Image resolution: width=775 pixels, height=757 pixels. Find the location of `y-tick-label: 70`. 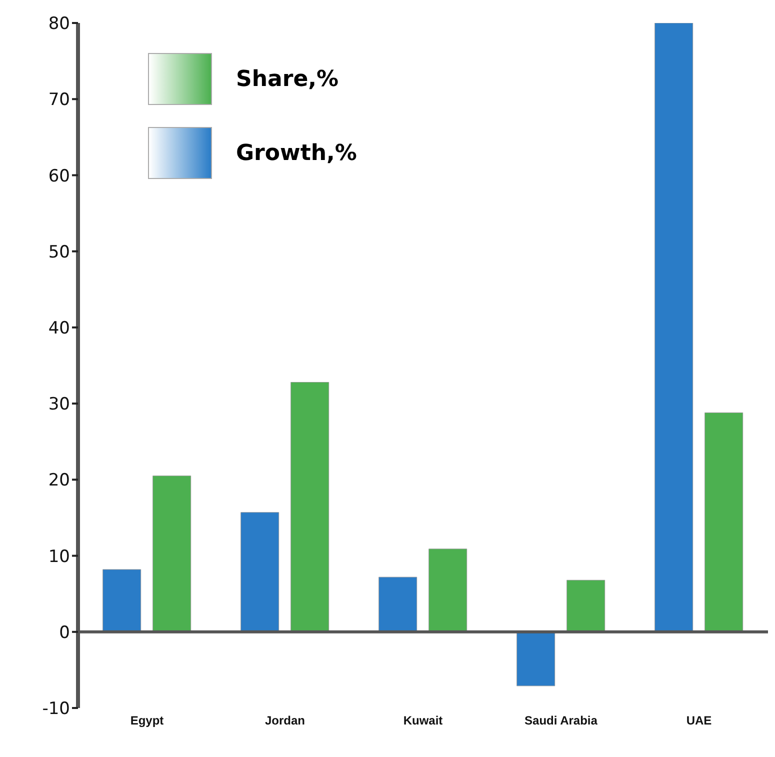

y-tick-label: 70 is located at coordinates (59, 100).